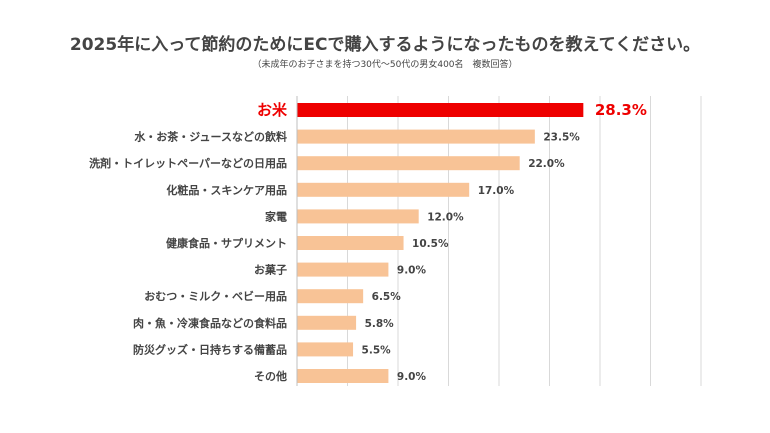  What do you see at coordinates (561, 138) in the screenshot?
I see `value-label: 23.5%` at bounding box center [561, 138].